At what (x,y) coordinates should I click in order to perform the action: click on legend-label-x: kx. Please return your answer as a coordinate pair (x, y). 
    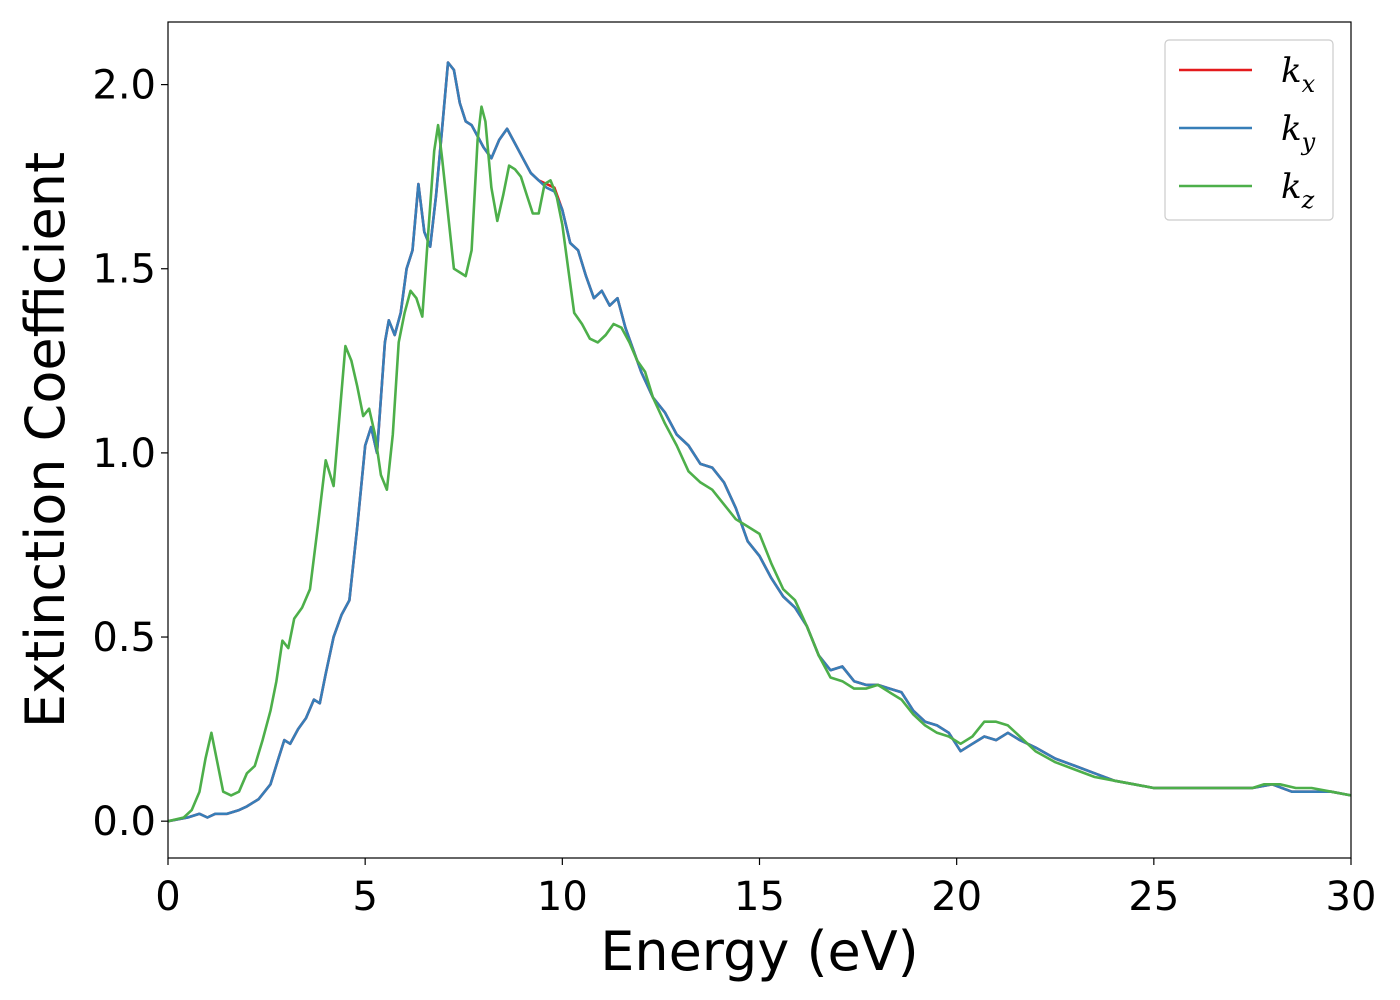
    Looking at the image, I should click on (1298, 74).